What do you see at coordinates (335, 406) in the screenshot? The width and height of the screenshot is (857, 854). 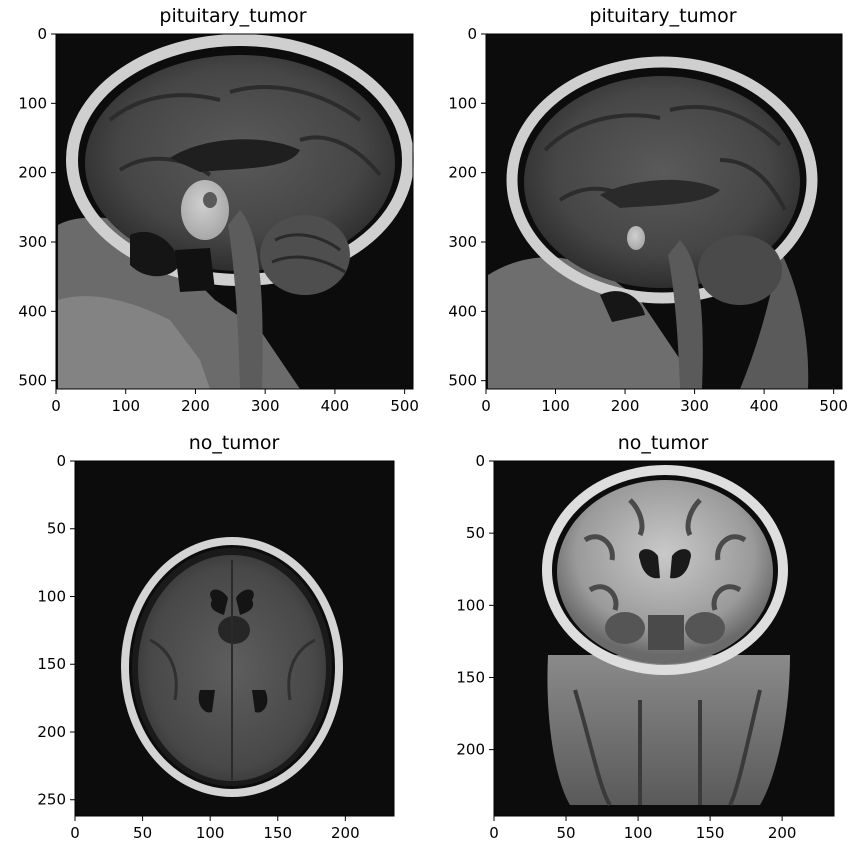 I see `panel-1-xtick-label: 400` at bounding box center [335, 406].